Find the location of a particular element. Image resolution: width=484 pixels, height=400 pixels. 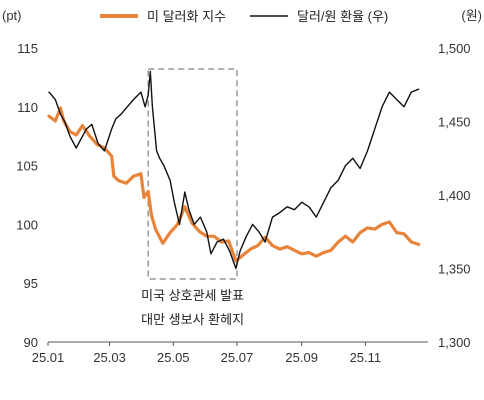

right-axis-unit: (원) is located at coordinates (471, 15).